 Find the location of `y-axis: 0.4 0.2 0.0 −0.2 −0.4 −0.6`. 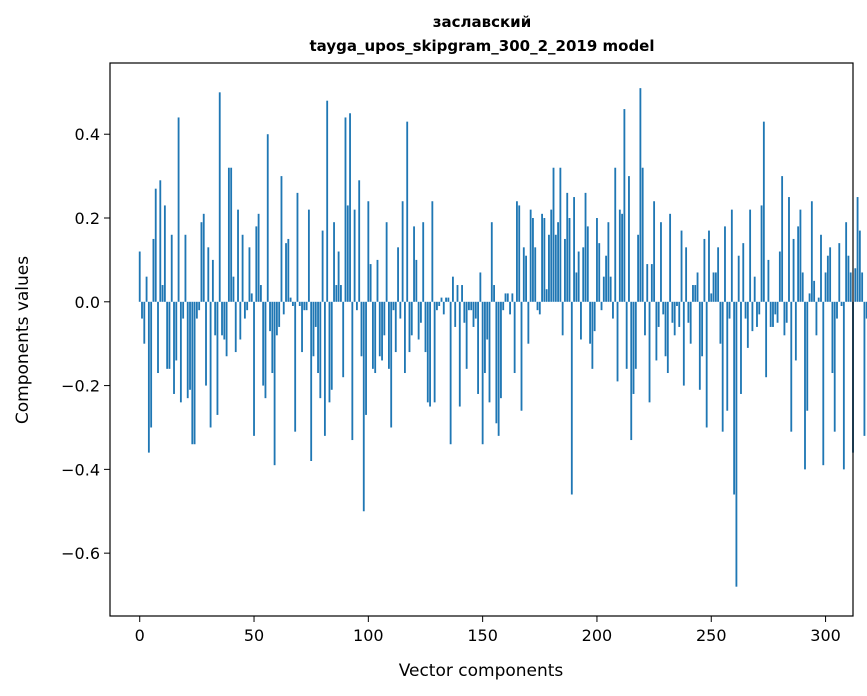

y-axis: 0.4 0.2 0.0 −0.2 −0.4 −0.6 is located at coordinates (85, 344).